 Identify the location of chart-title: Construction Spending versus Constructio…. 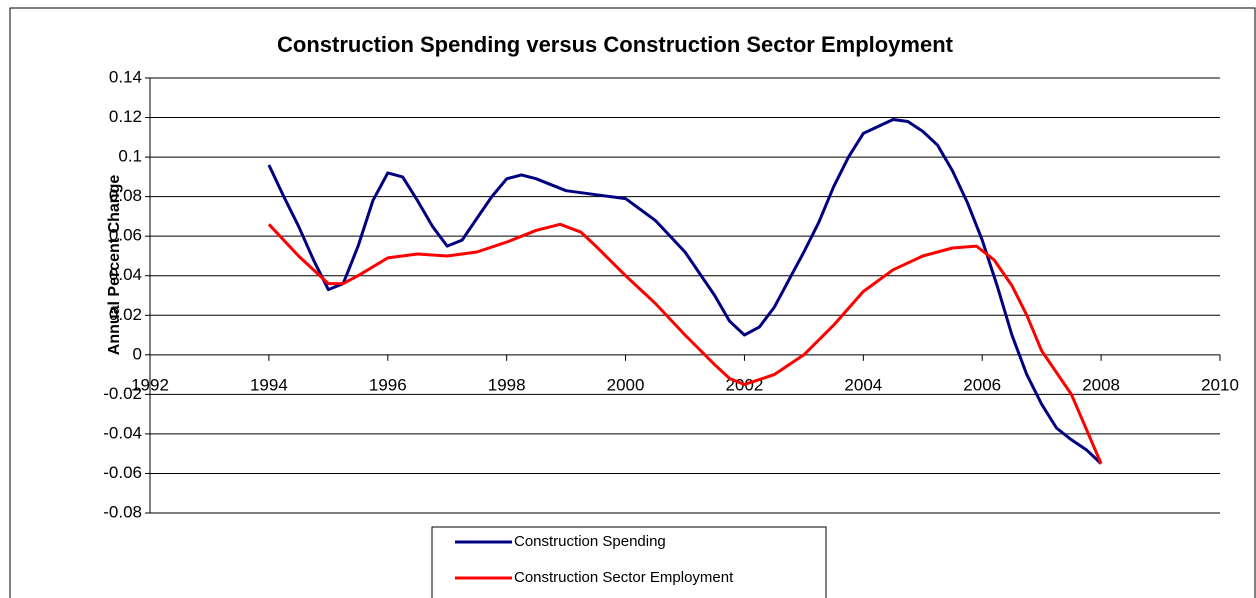
(615, 44).